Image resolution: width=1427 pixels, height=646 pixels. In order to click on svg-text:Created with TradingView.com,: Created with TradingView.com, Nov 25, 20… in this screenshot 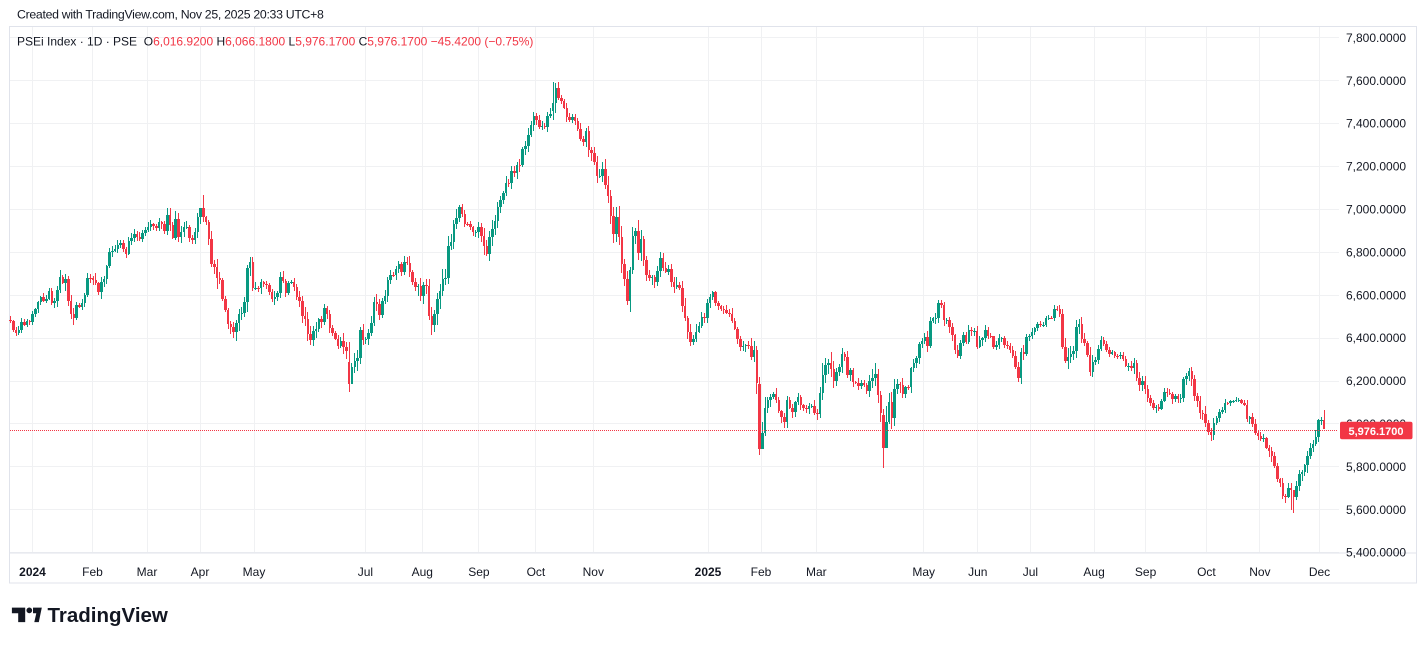, I will do `click(170, 15)`.